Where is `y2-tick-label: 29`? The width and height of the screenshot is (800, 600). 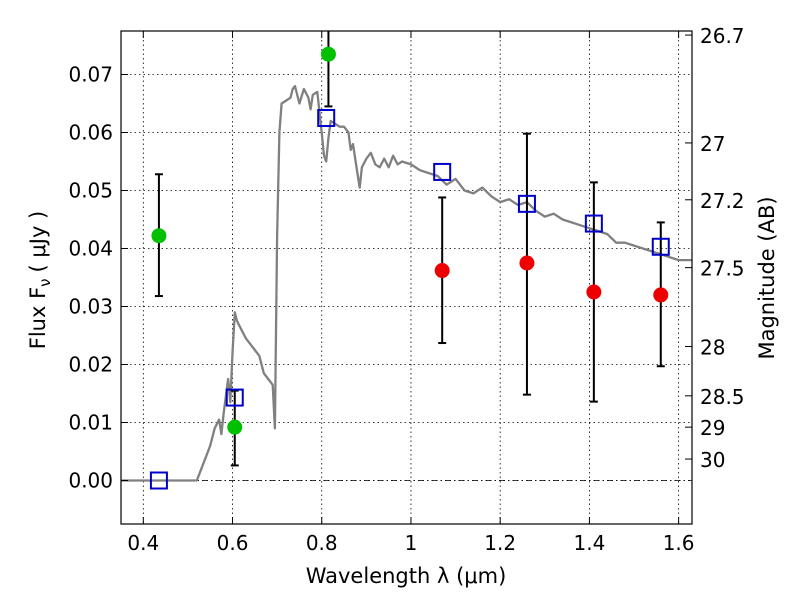 y2-tick-label: 29 is located at coordinates (712, 428).